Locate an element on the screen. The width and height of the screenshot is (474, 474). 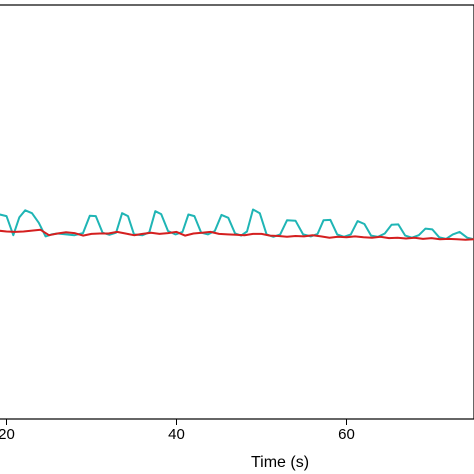
x-axis-label: Time (s) is located at coordinates (280, 462).